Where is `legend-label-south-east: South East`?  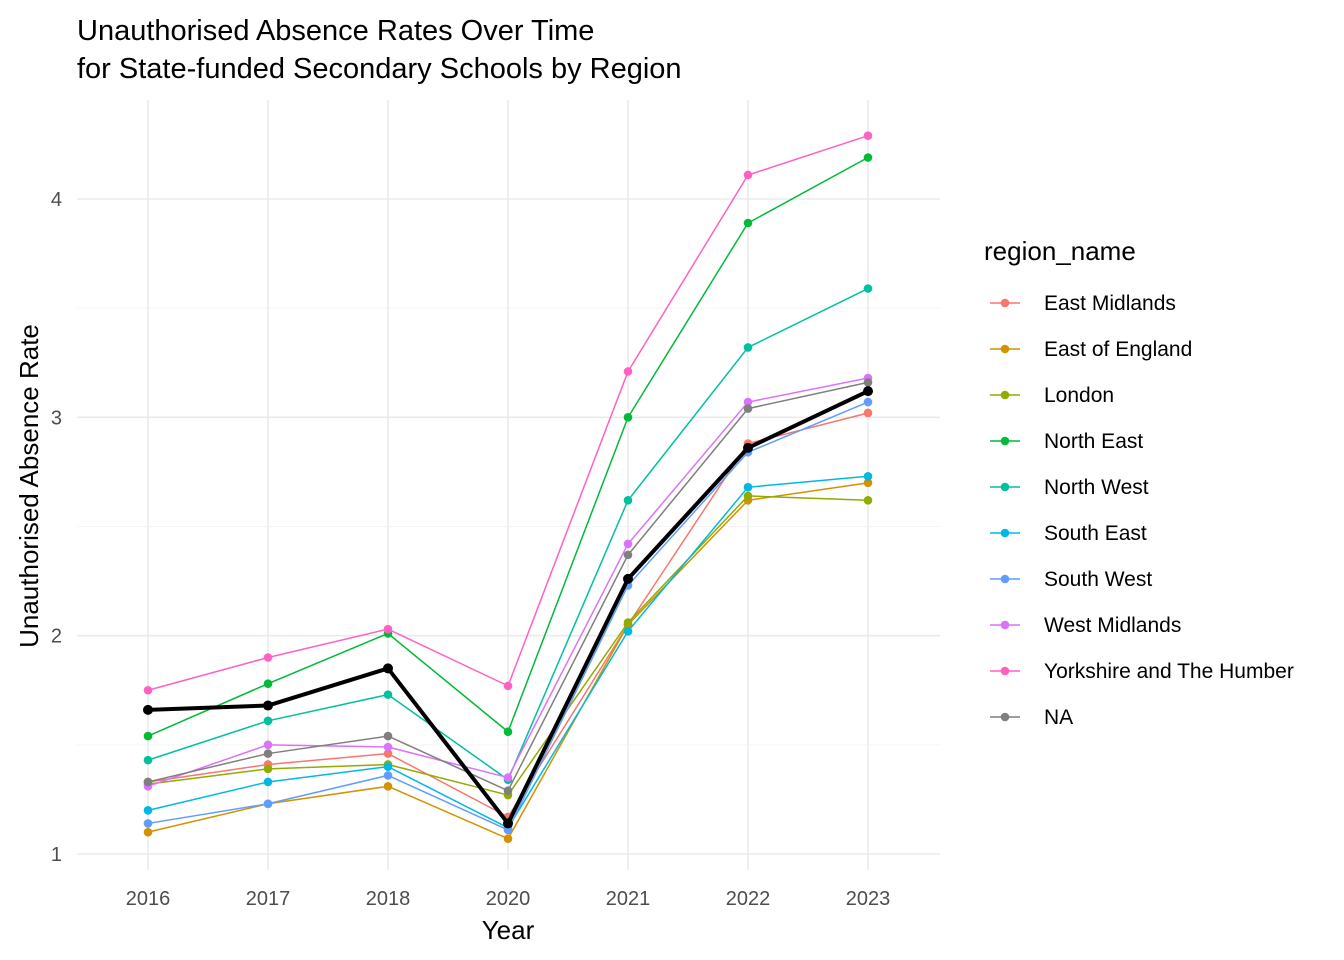
legend-label-south-east: South East is located at coordinates (1095, 533).